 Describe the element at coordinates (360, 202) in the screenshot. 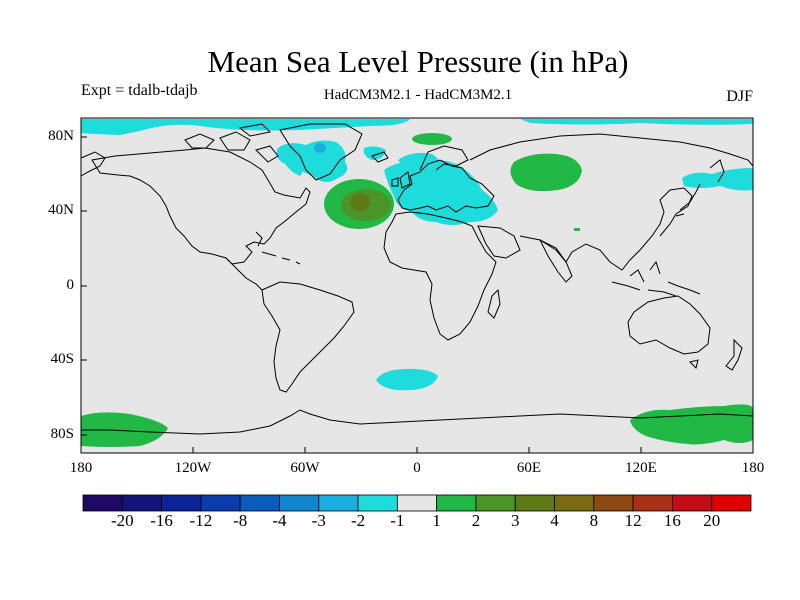

I see `atlantic-high-core` at that location.